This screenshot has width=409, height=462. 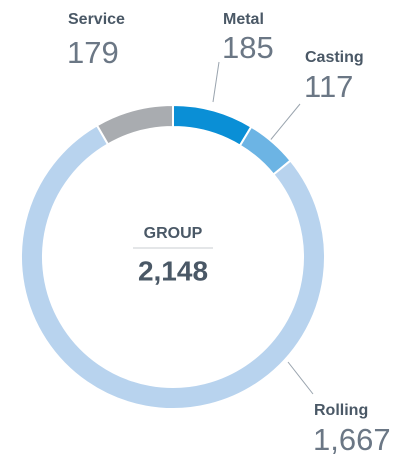 What do you see at coordinates (243, 19) in the screenshot?
I see `segment-name: Metal` at bounding box center [243, 19].